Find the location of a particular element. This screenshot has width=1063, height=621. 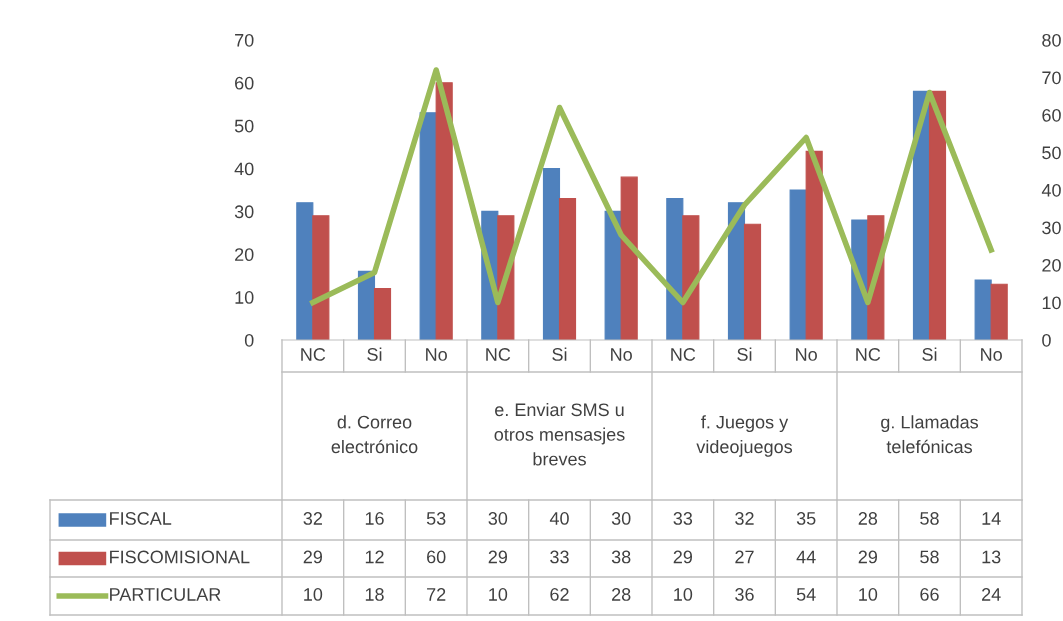

data-label: 38 is located at coordinates (621, 557).